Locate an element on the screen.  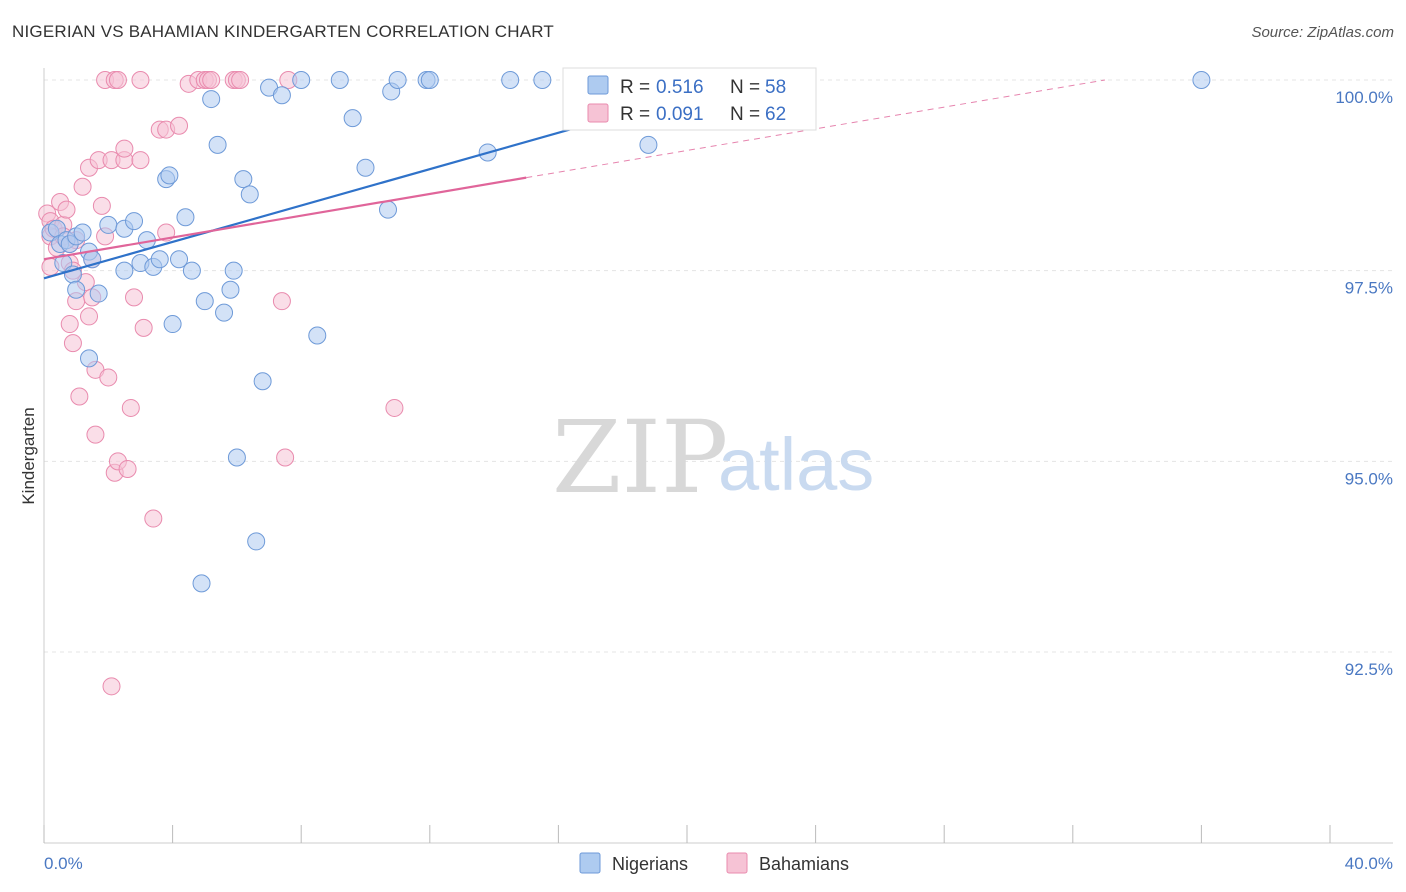
bahamian-trend-line is located at coordinates (285, 218).